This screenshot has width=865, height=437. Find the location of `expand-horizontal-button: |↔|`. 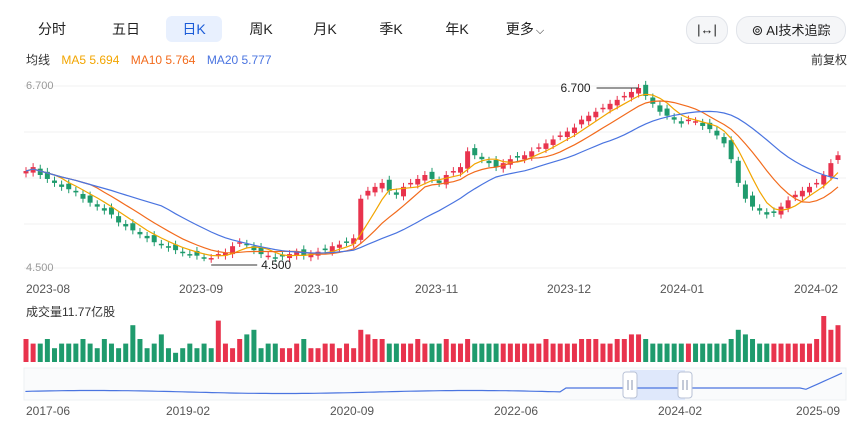

expand-horizontal-button: |↔| is located at coordinates (707, 30).